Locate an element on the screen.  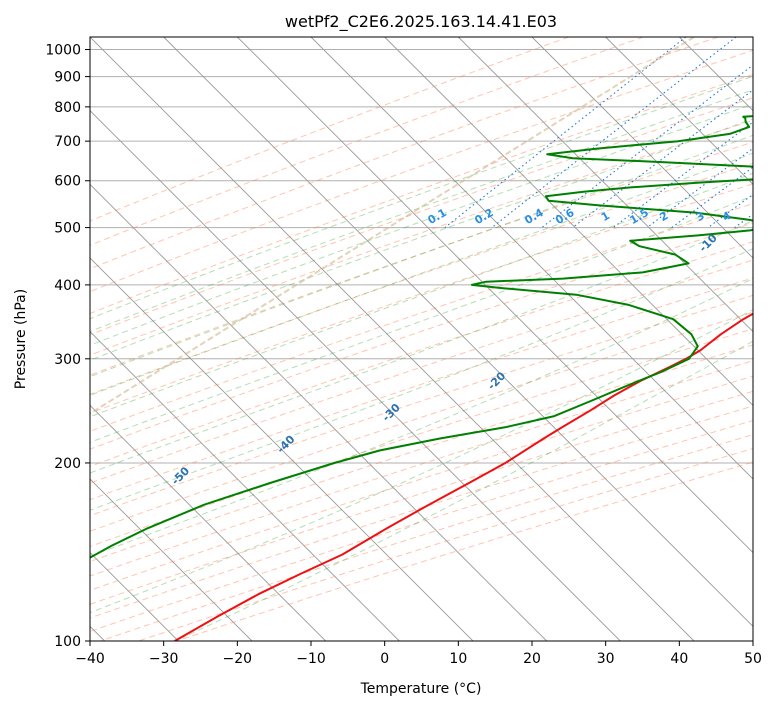
x-tick-label: 10 is located at coordinates (458, 659).